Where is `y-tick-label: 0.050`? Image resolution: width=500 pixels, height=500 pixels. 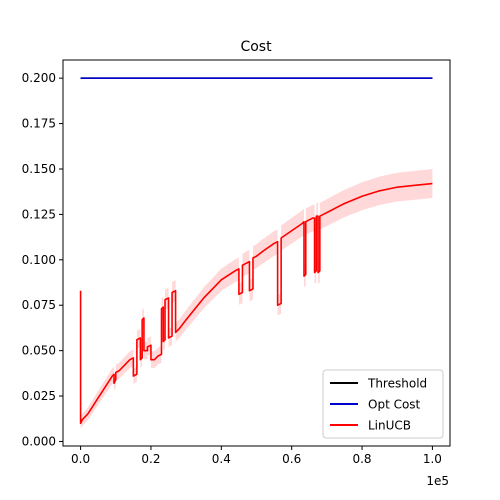 y-tick-label: 0.050 is located at coordinates (39, 351).